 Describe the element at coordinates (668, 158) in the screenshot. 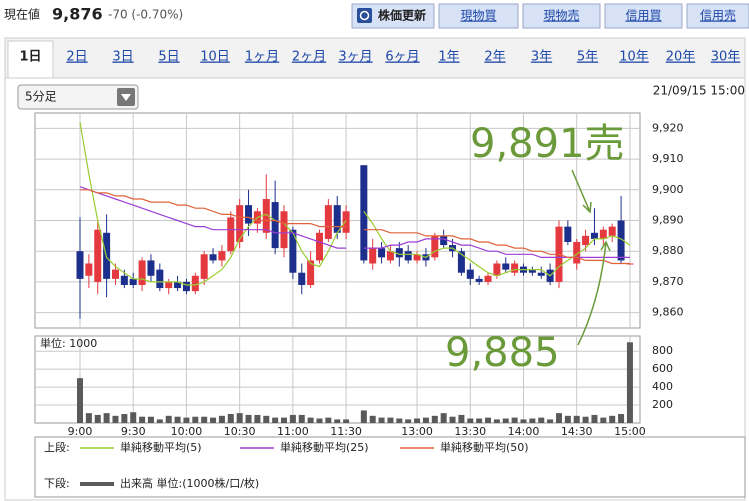

I see `y-tick-label: 9,910` at that location.